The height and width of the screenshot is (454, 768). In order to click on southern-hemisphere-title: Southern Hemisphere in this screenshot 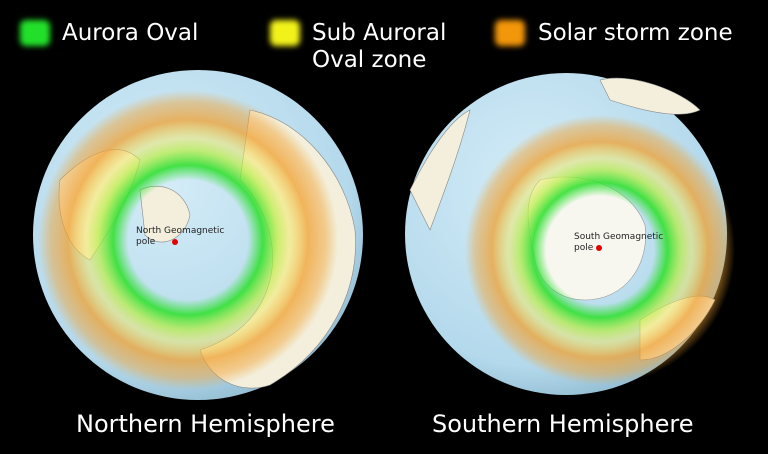, I will do `click(563, 424)`.